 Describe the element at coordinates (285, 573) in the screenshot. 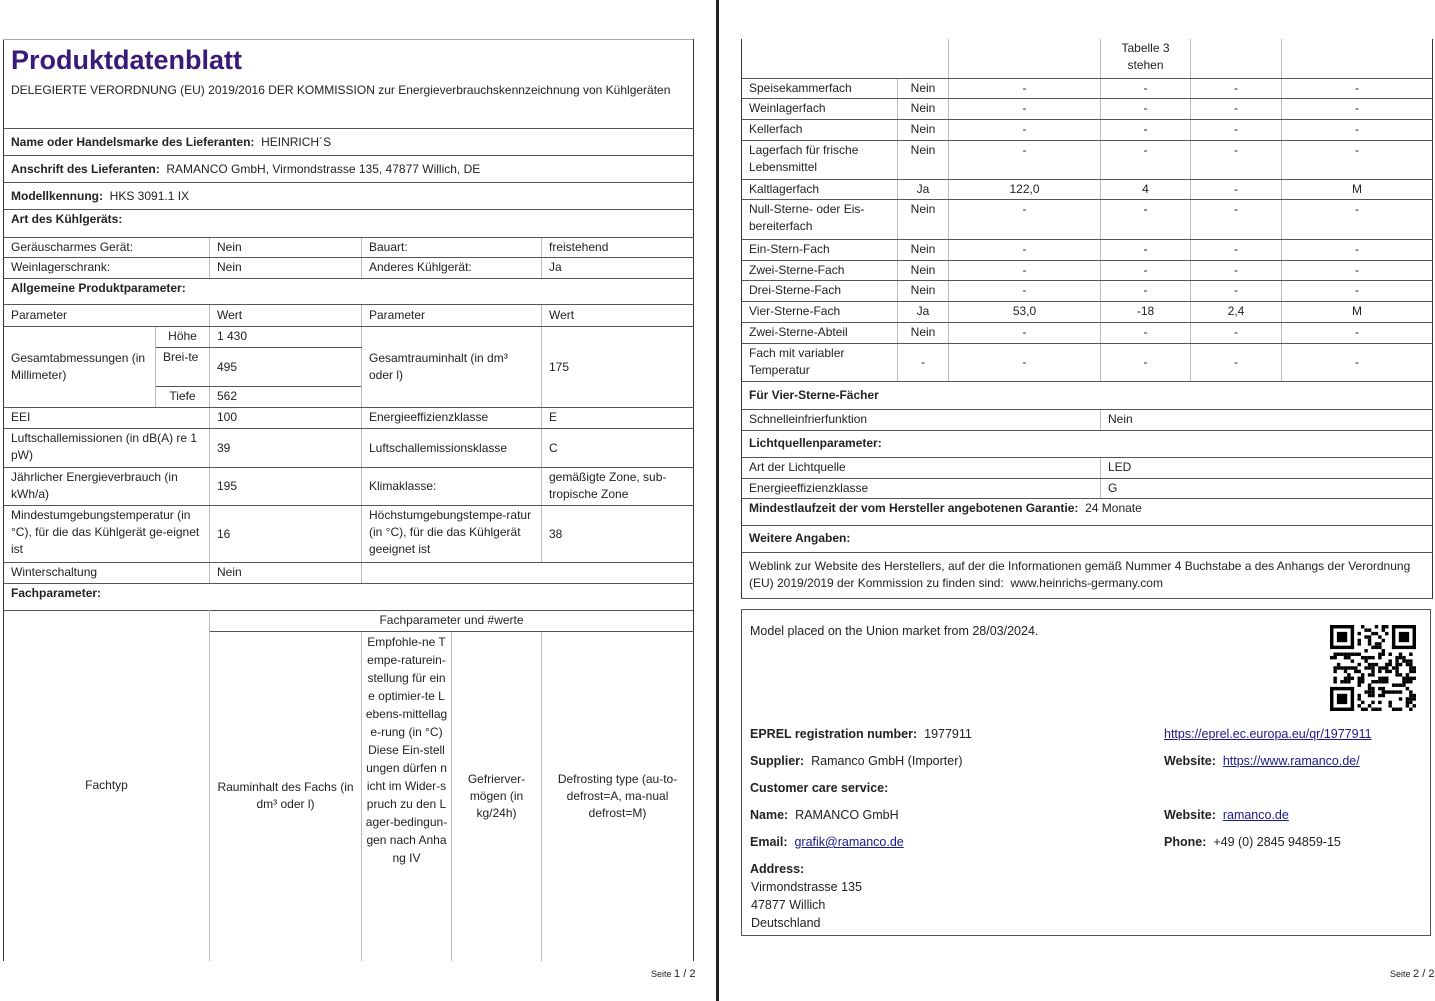

I see `winter-value: Nein` at that location.